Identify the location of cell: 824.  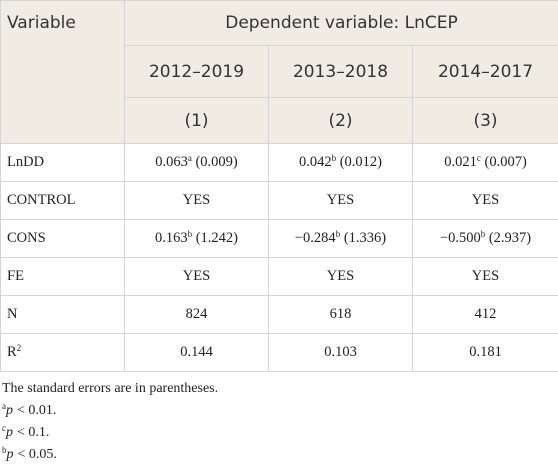
(197, 315).